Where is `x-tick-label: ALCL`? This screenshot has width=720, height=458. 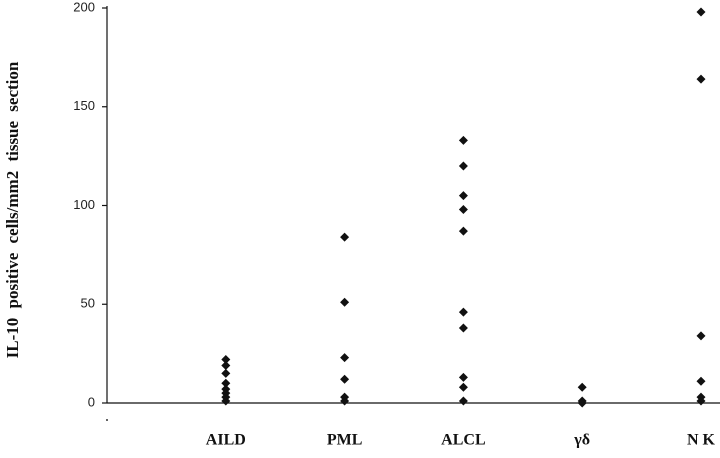
x-tick-label: ALCL is located at coordinates (463, 440).